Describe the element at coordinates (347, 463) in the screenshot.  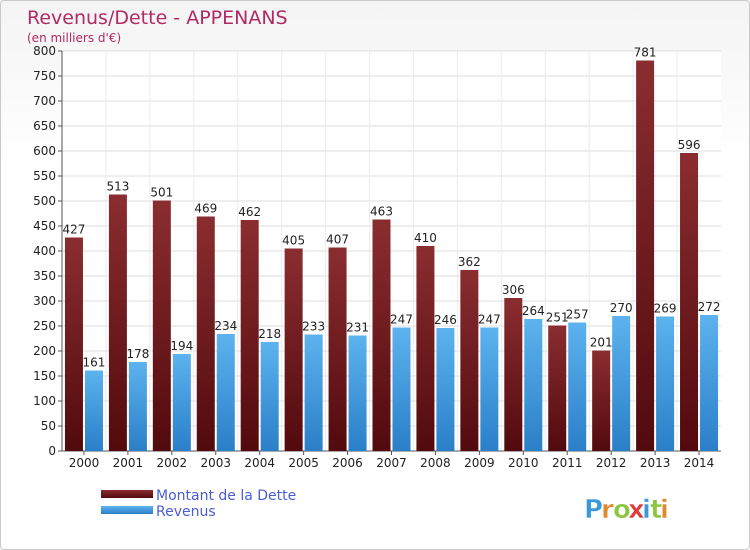
I see `x-tick-label: 2006` at that location.